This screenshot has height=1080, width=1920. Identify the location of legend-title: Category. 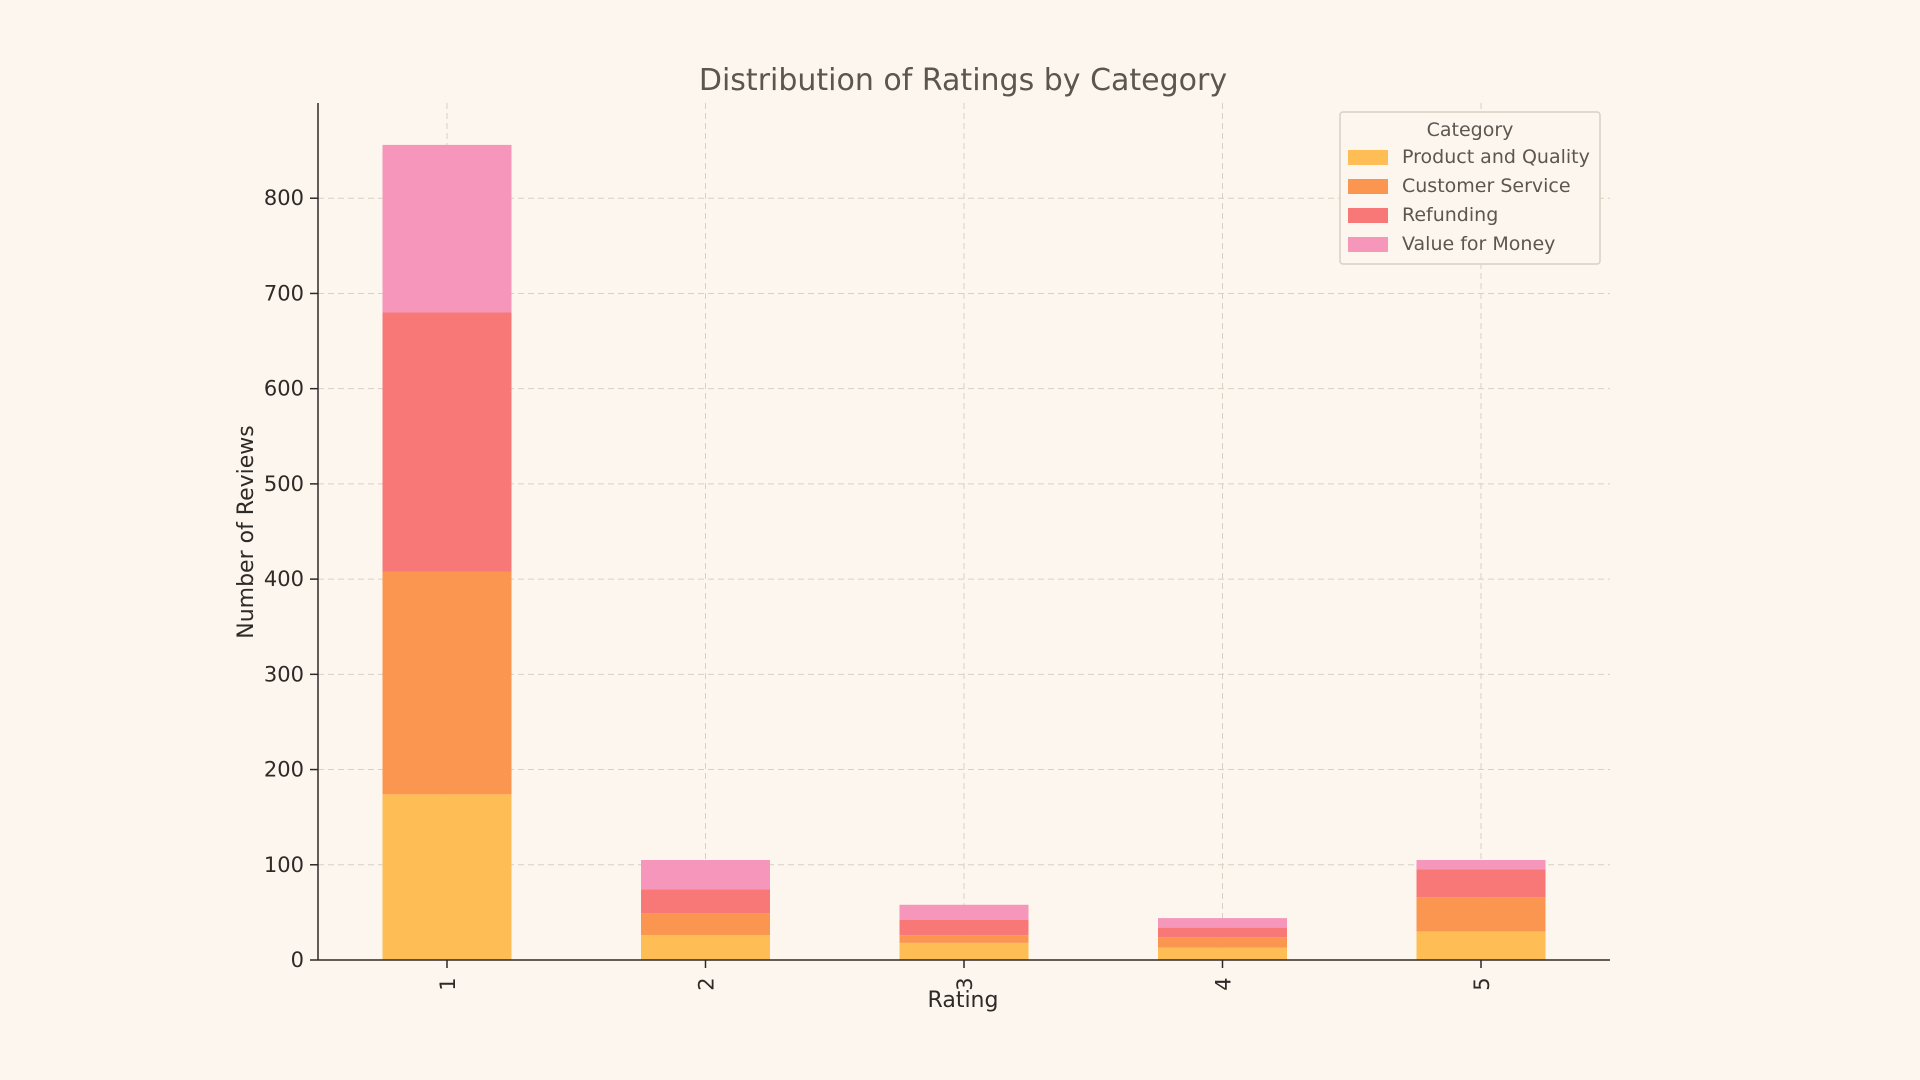
(1470, 130).